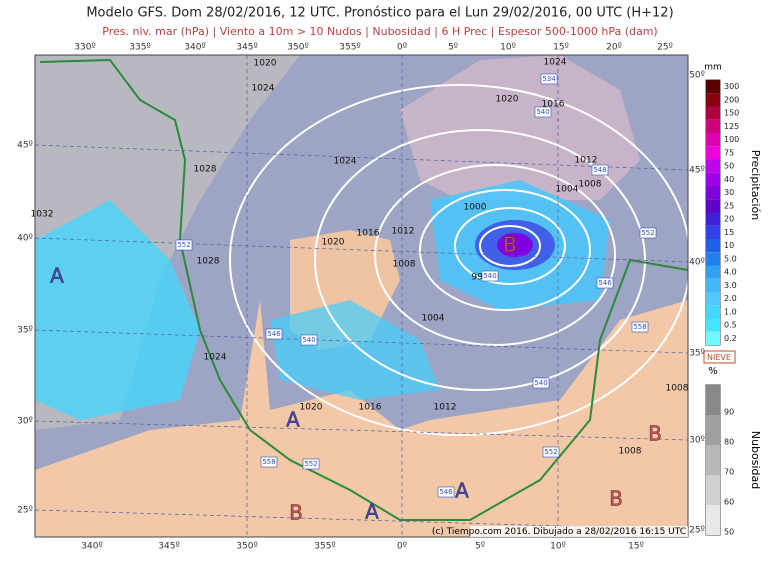  Describe the element at coordinates (730, 258) in the screenshot. I see `precip-legend-label: 5.0` at that location.